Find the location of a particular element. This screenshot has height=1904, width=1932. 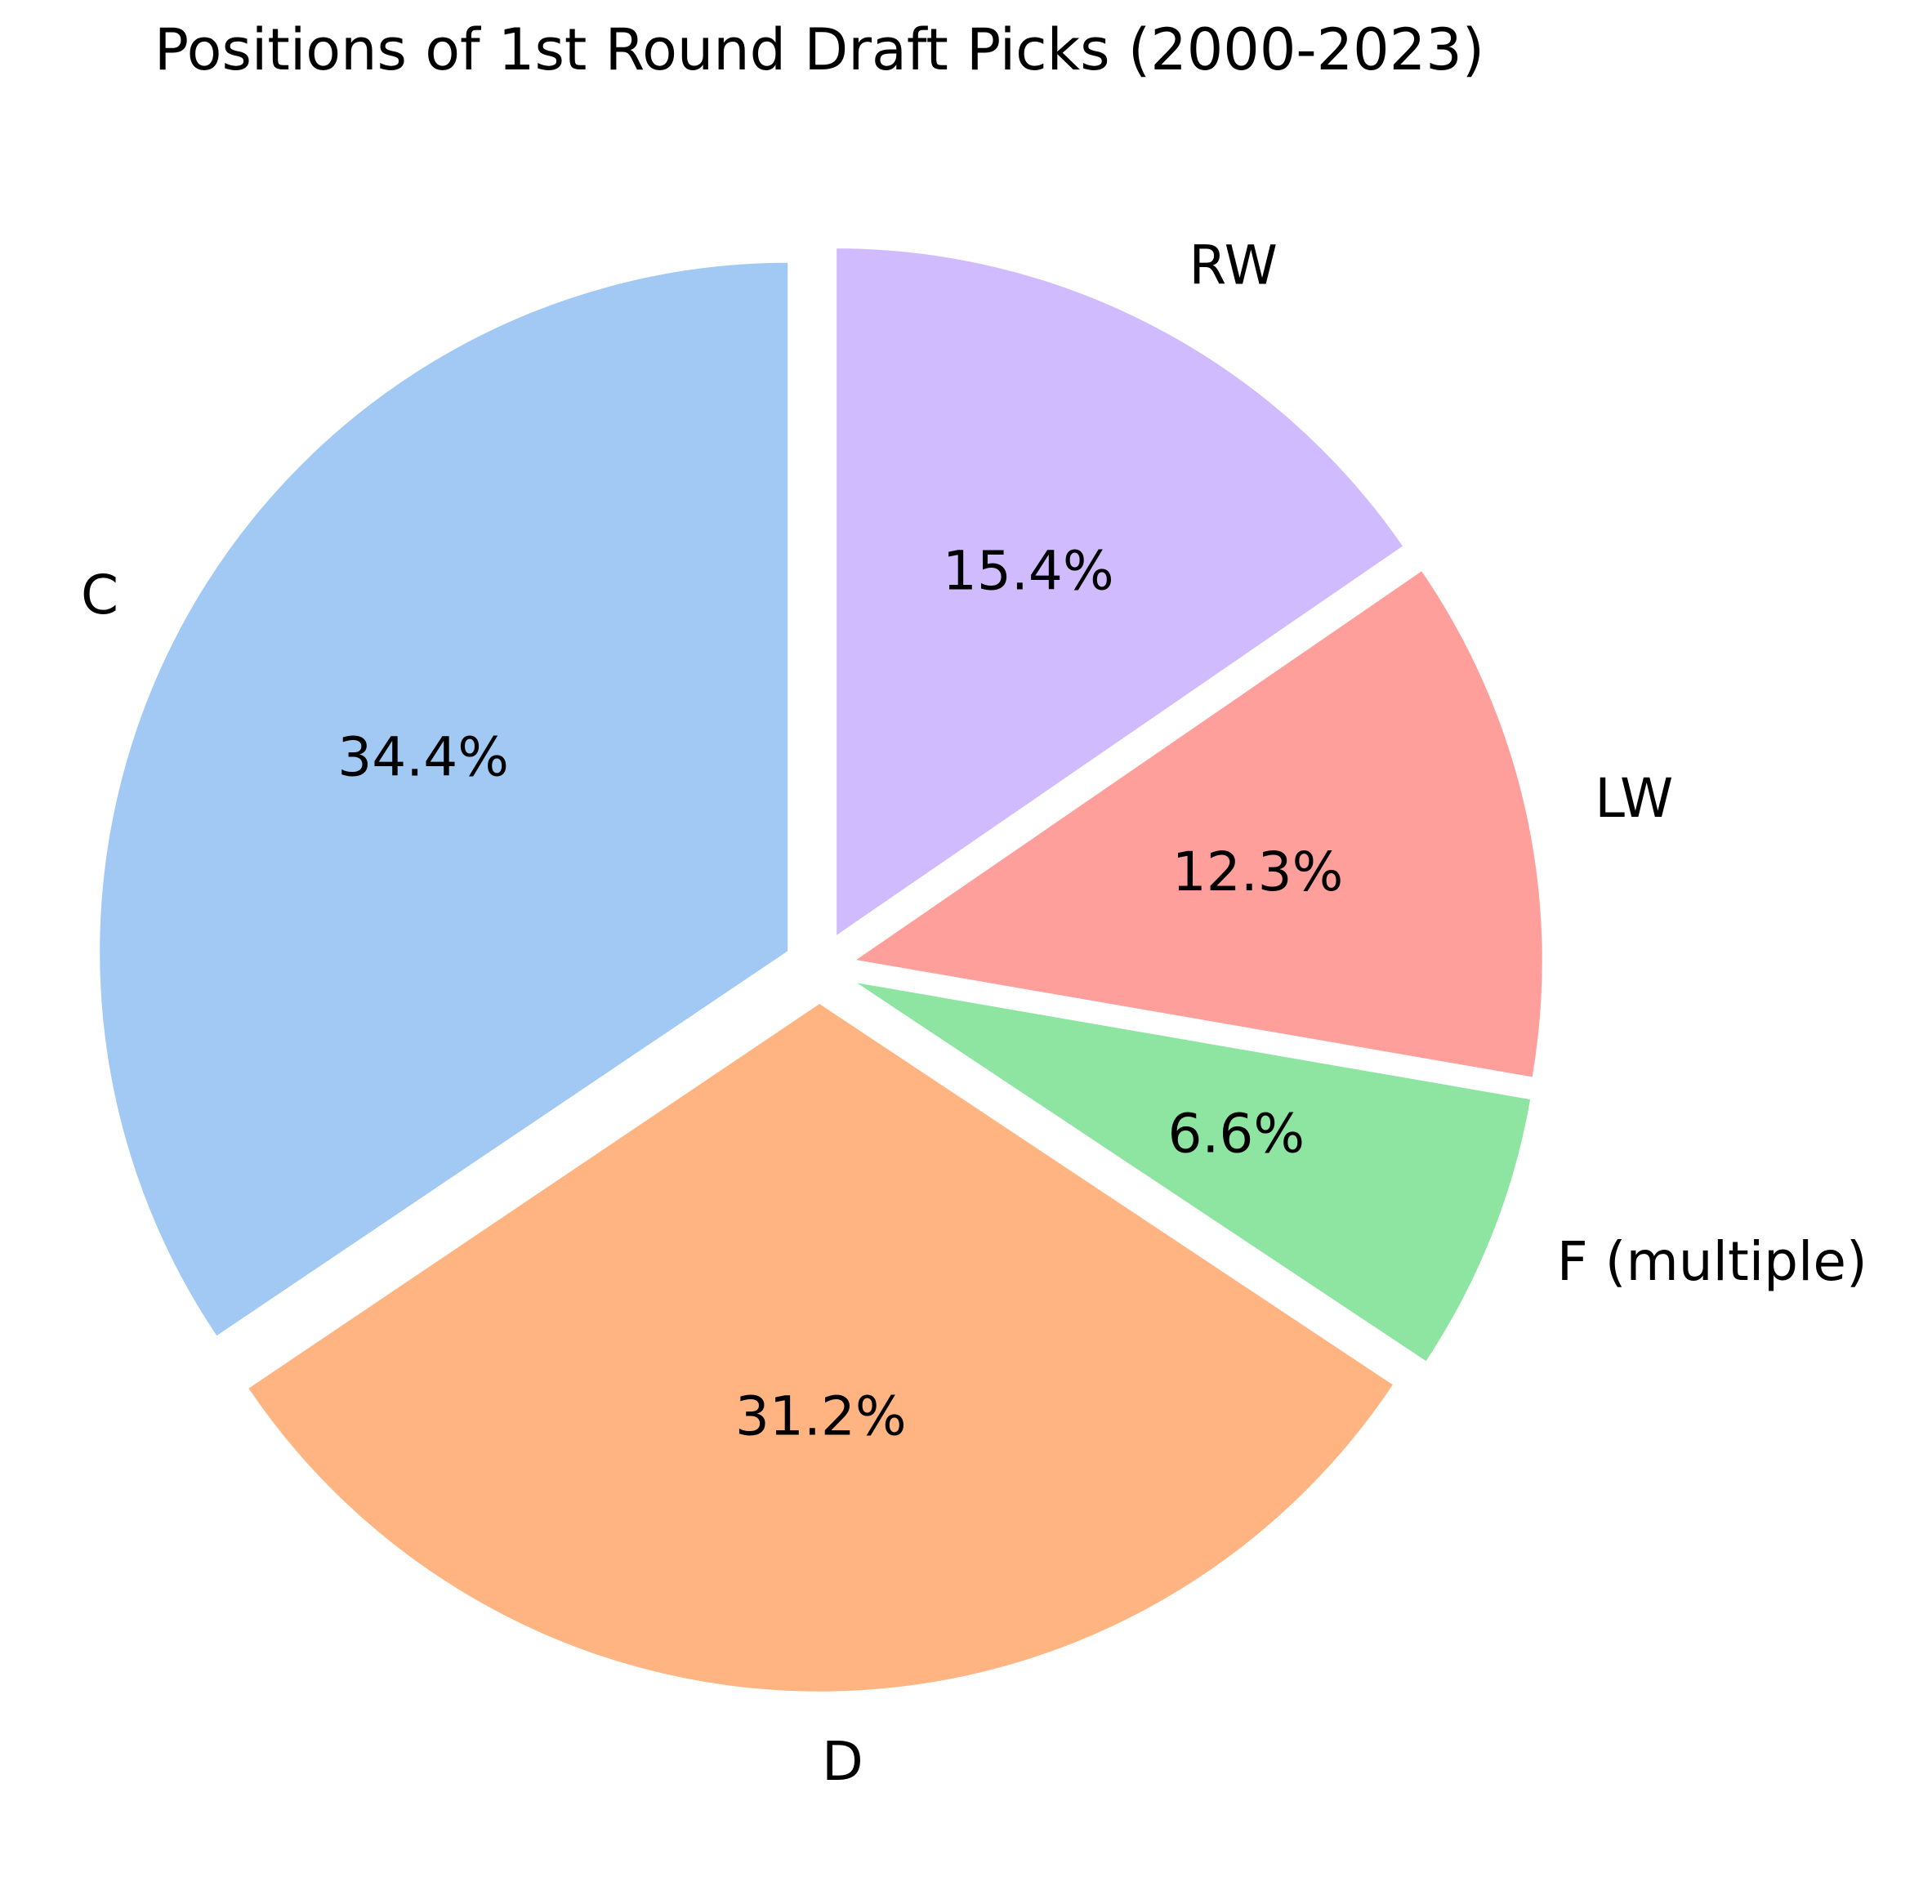

slice-label-f-multiple: F (multiple) is located at coordinates (1712, 1261).